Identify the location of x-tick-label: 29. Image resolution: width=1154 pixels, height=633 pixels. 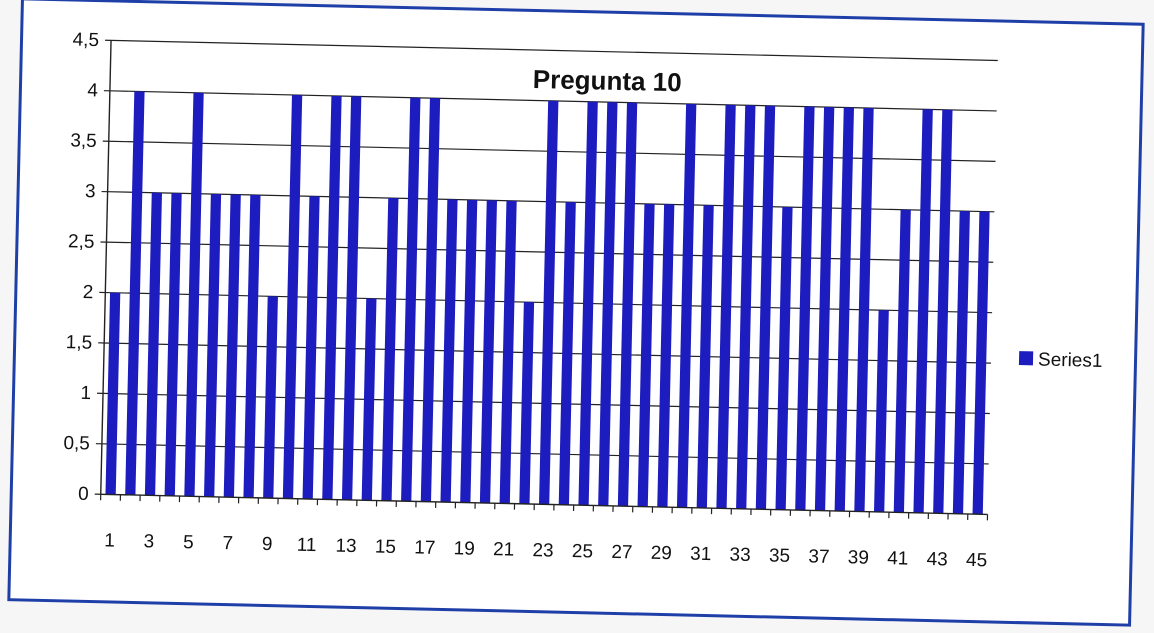
(662, 553).